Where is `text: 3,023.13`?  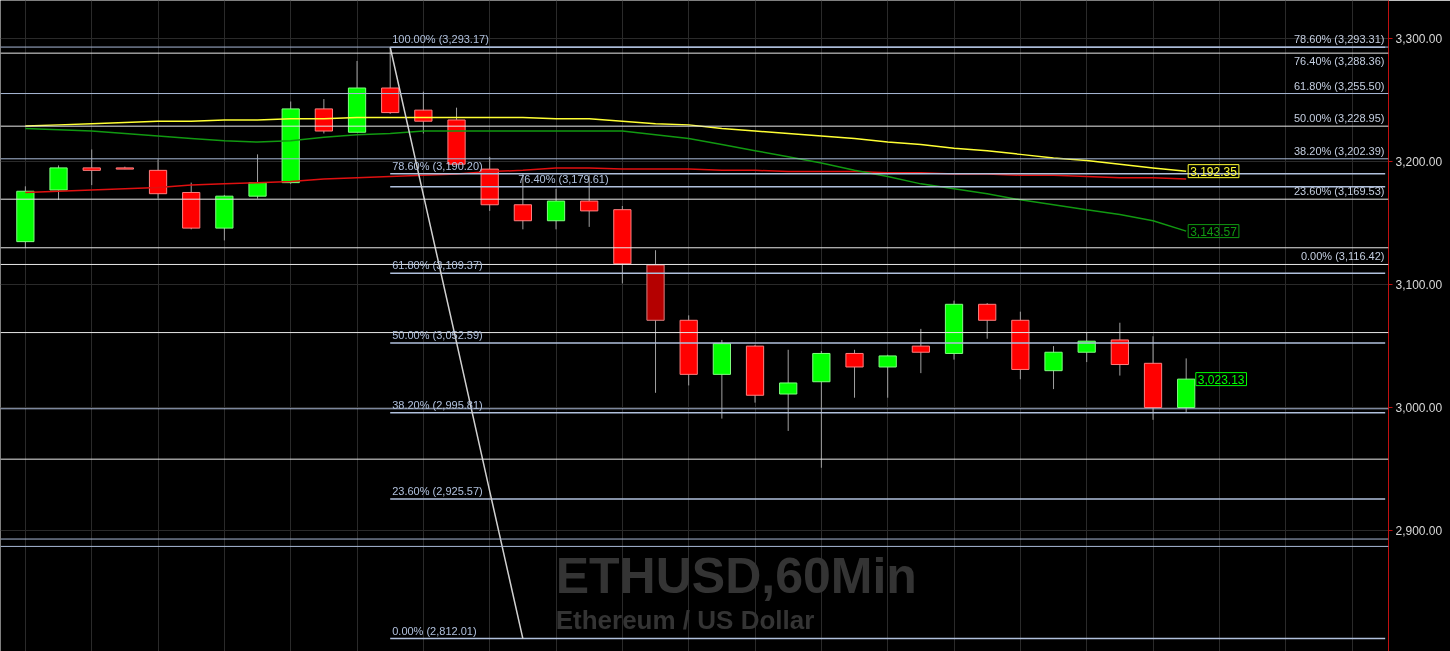 text: 3,023.13 is located at coordinates (1221, 379).